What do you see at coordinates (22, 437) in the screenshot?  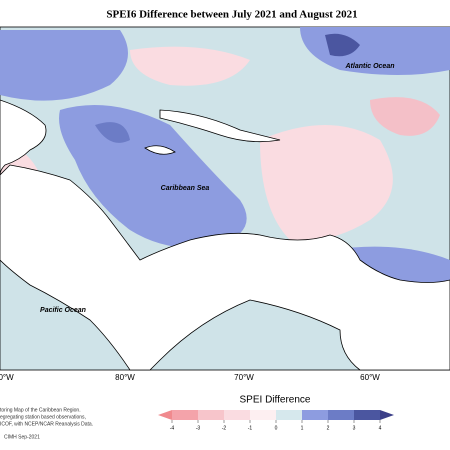 I see `credit: CIMH Sep-2021` at bounding box center [22, 437].